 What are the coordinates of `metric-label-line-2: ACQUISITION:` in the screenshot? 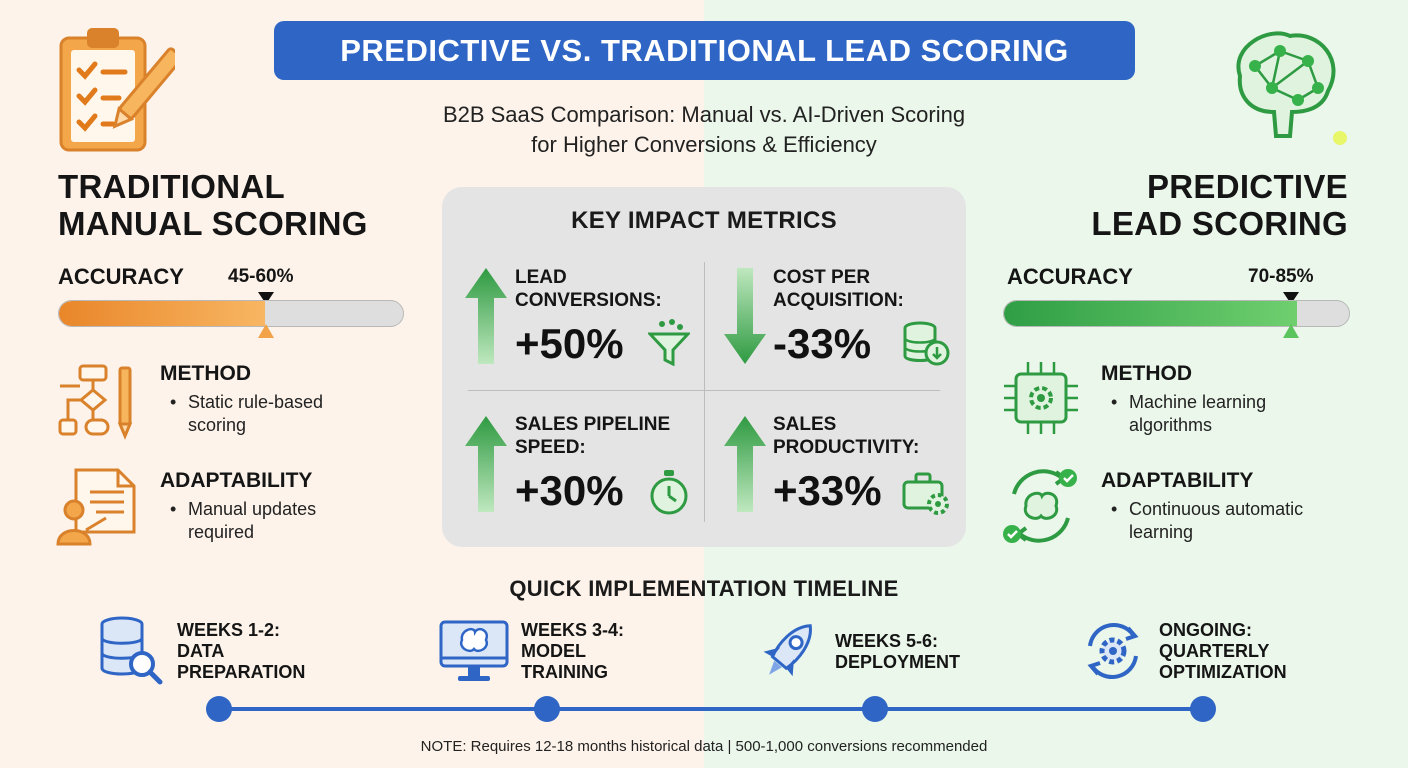 It's located at (838, 300).